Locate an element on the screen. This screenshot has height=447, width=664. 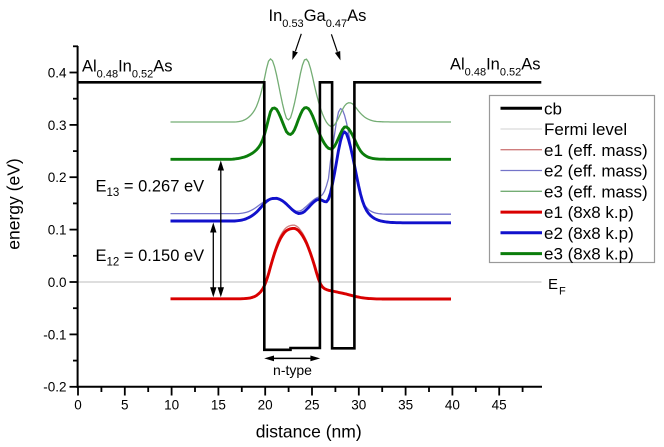
svg-text: 45 is located at coordinates (499, 404).